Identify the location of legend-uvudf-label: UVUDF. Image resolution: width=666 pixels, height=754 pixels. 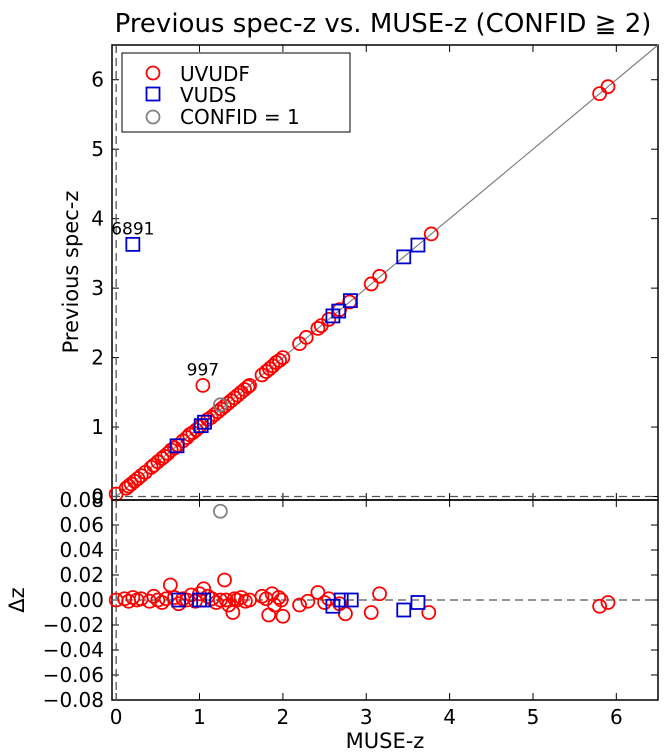
(215, 74).